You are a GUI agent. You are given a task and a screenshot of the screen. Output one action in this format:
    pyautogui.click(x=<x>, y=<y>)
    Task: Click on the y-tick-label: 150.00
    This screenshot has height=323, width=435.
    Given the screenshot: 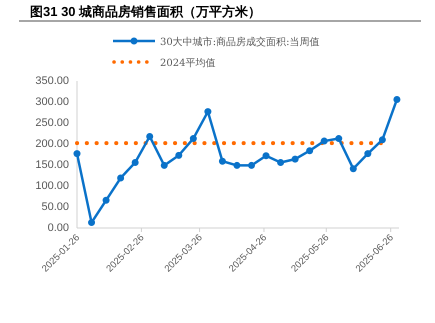 What is the action you would take?
    pyautogui.click(x=52, y=165)
    